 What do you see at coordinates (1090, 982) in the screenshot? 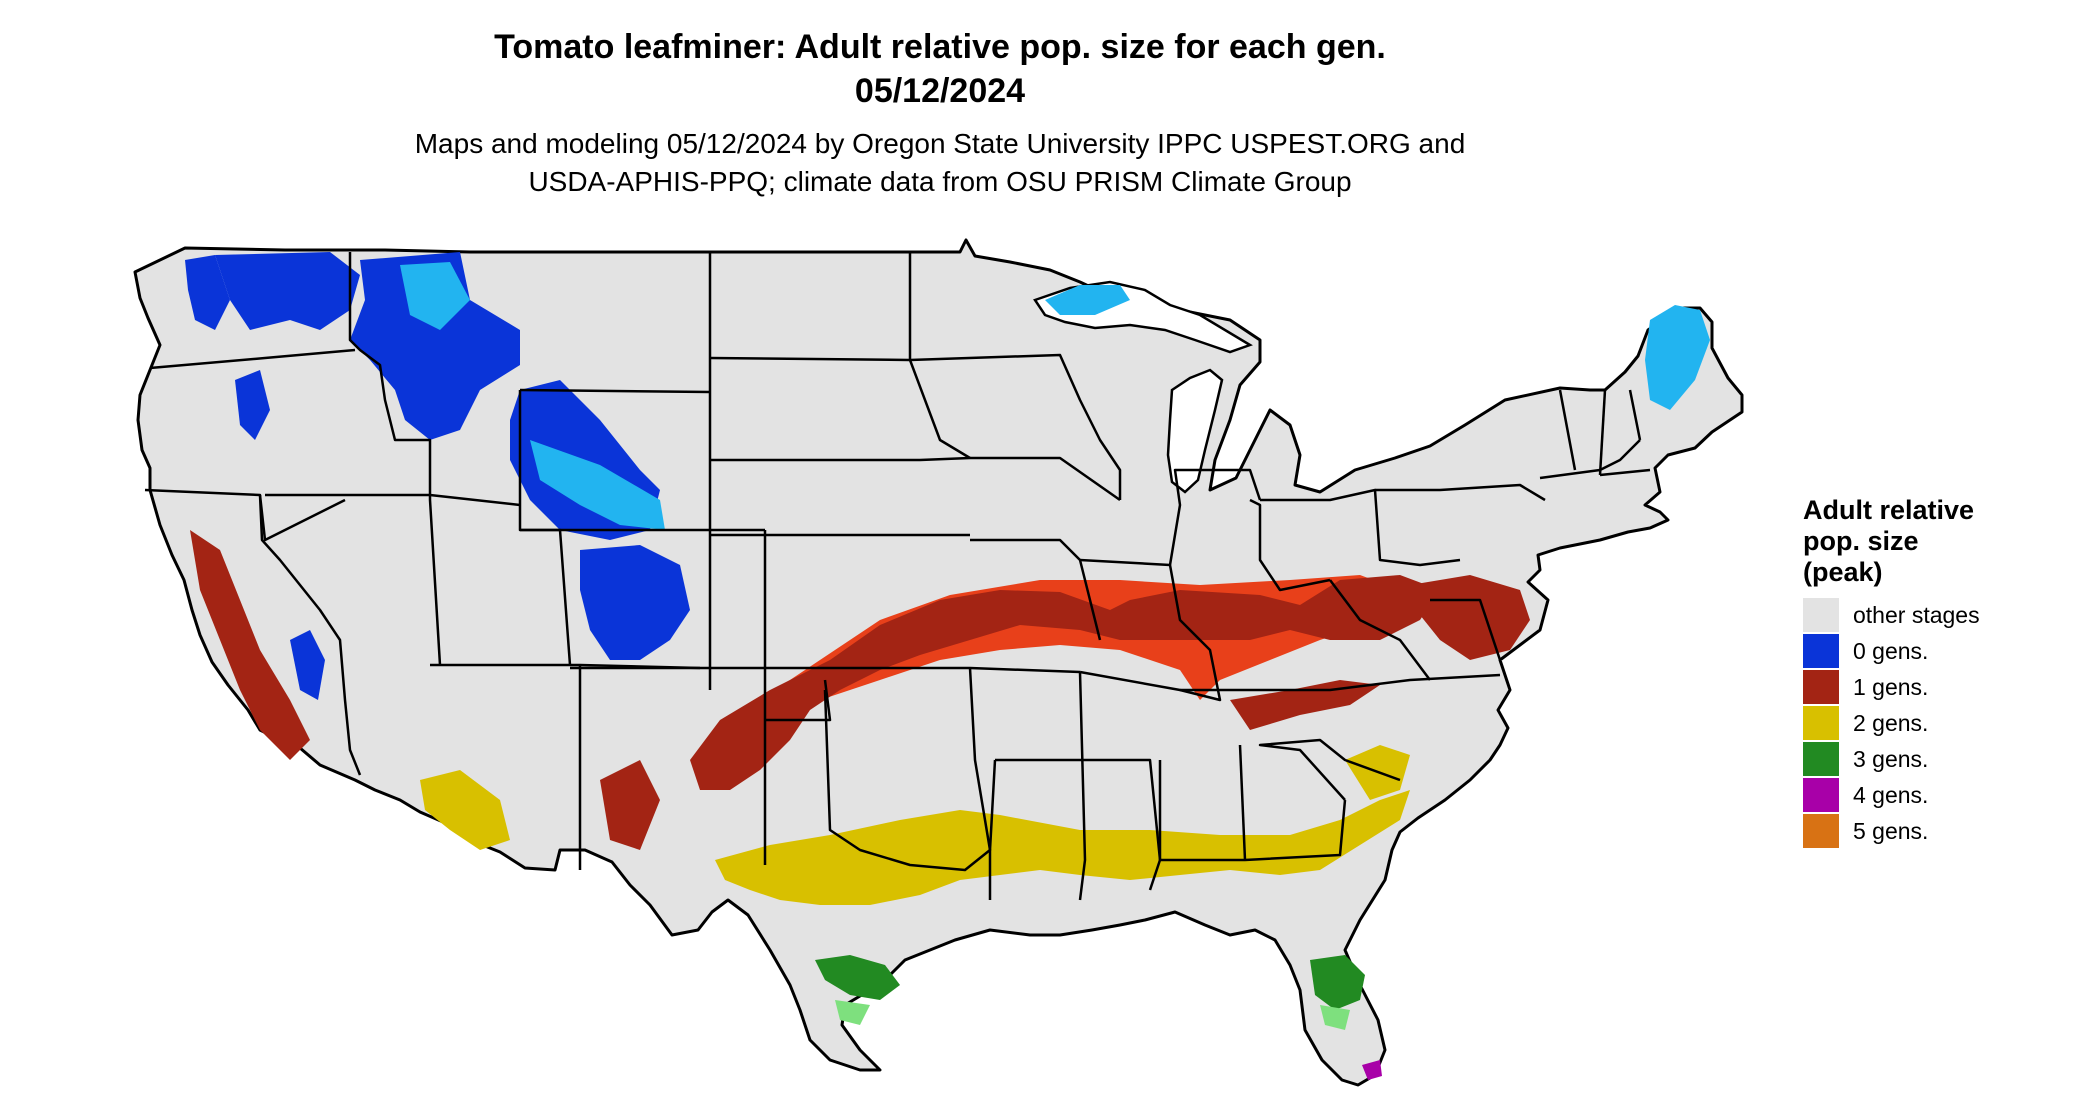
I see `zone-3-gens` at bounding box center [1090, 982].